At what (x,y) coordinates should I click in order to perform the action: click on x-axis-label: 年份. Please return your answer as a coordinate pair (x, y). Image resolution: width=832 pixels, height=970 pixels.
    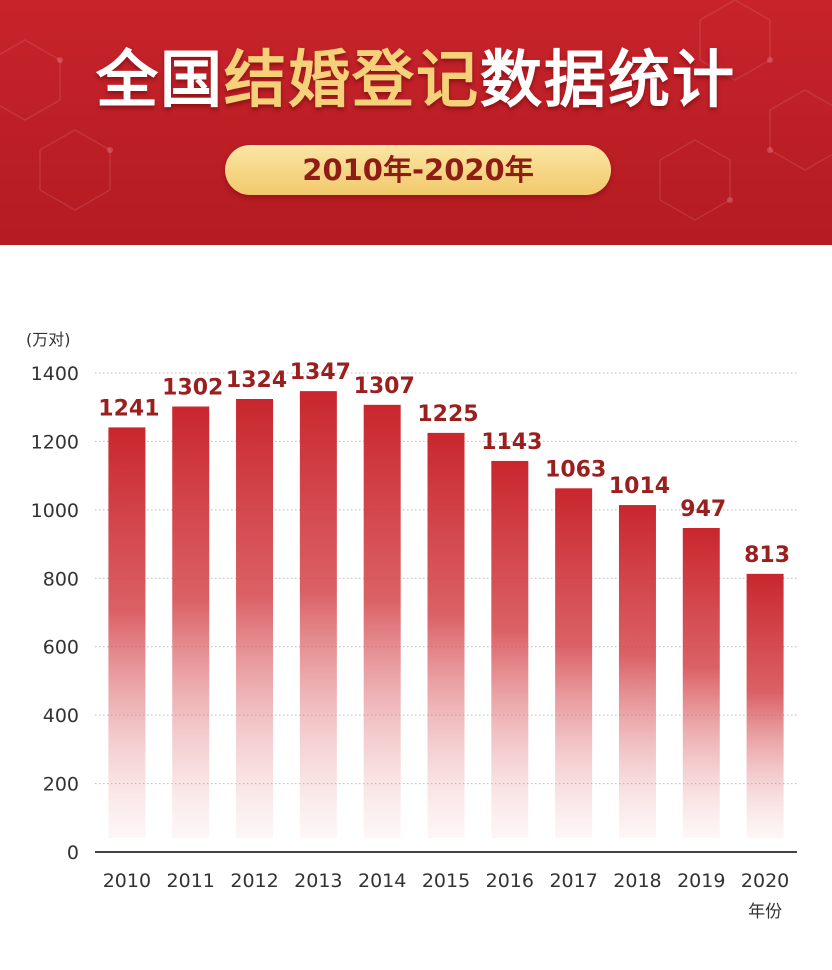
    Looking at the image, I should click on (765, 912).